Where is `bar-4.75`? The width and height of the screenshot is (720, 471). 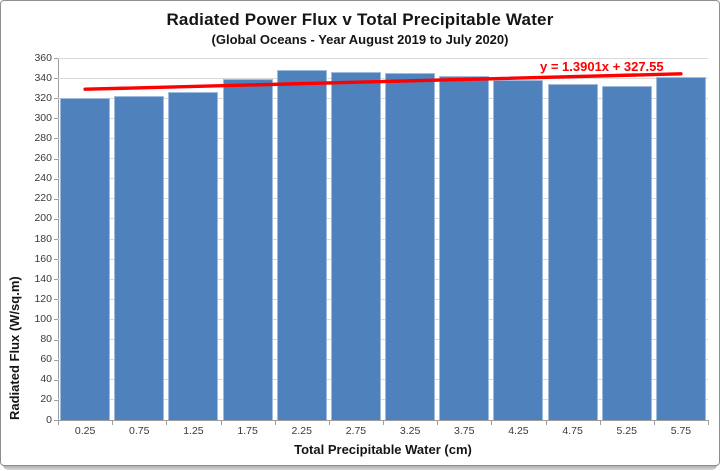
bar-4.75 is located at coordinates (572, 252).